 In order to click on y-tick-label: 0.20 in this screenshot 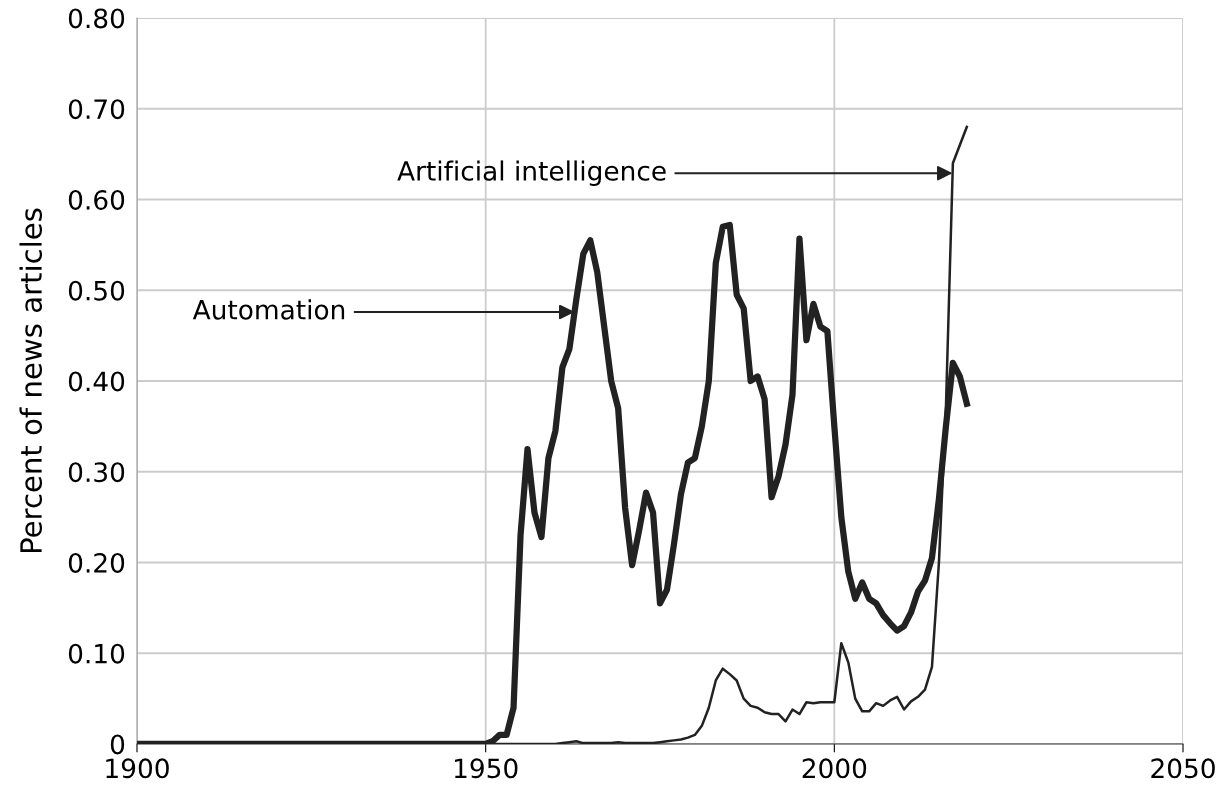, I will do `click(96, 562)`.